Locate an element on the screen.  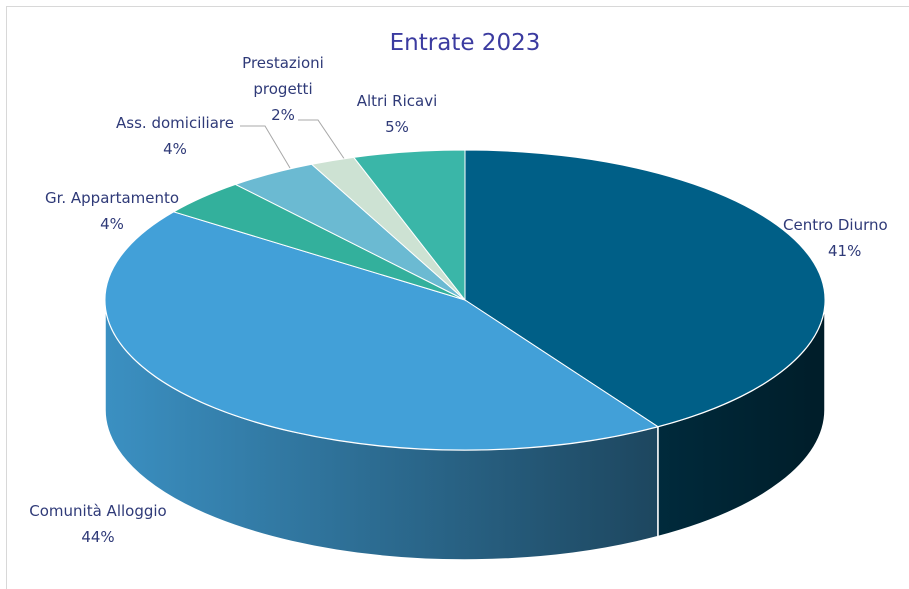
data-label: Gr. Appartamento 4% is located at coordinates (112, 211).